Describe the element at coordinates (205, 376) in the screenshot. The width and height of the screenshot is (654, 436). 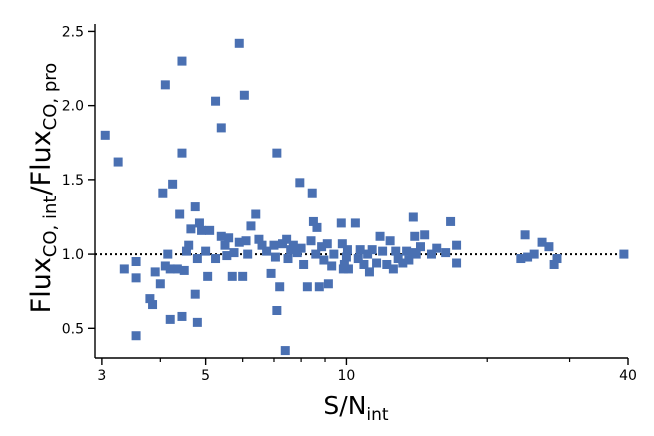
I see `x-tick-label: 5` at that location.